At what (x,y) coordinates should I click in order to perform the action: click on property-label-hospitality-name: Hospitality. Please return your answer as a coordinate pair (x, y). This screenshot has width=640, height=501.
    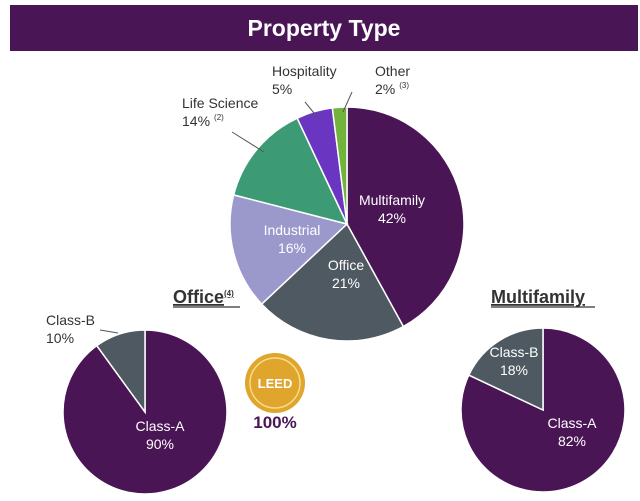
    Looking at the image, I should click on (304, 71).